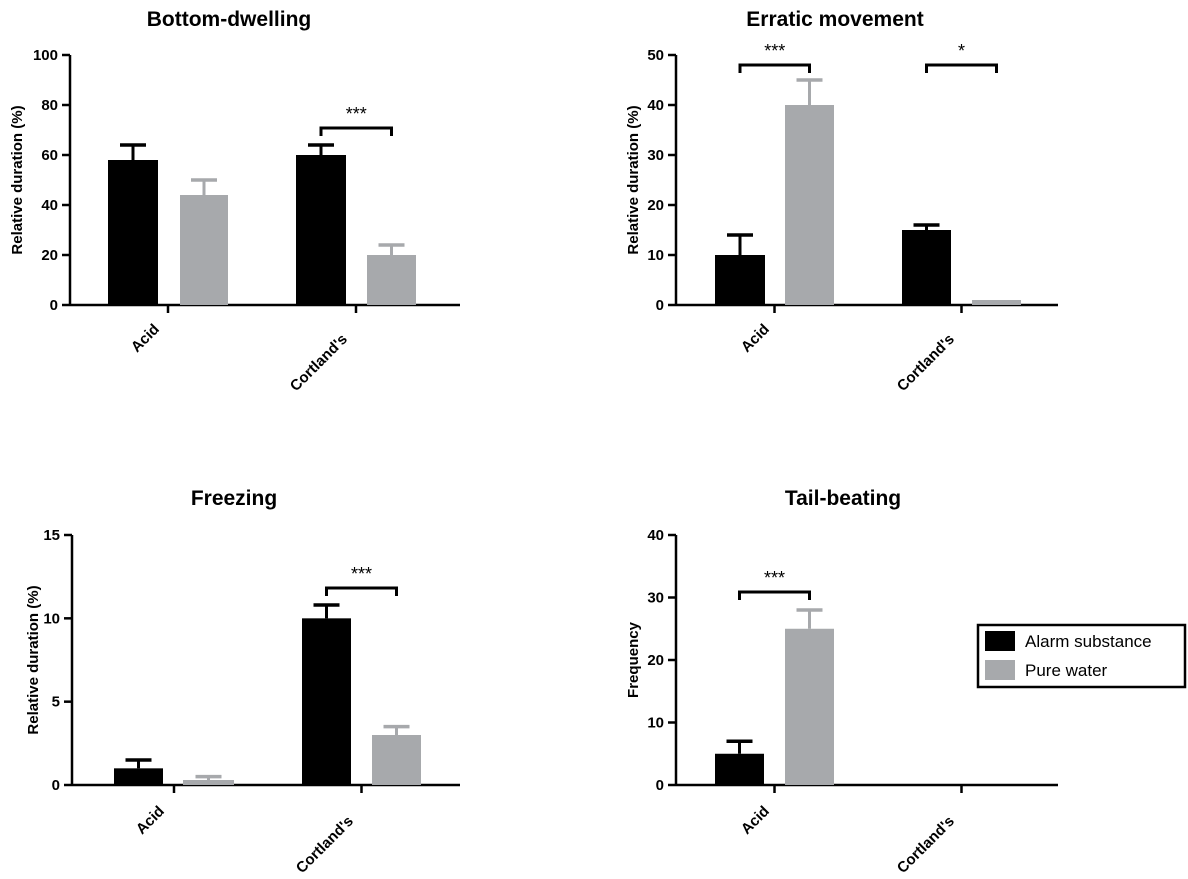  What do you see at coordinates (961, 51) in the screenshot?
I see `significance-label: *` at bounding box center [961, 51].